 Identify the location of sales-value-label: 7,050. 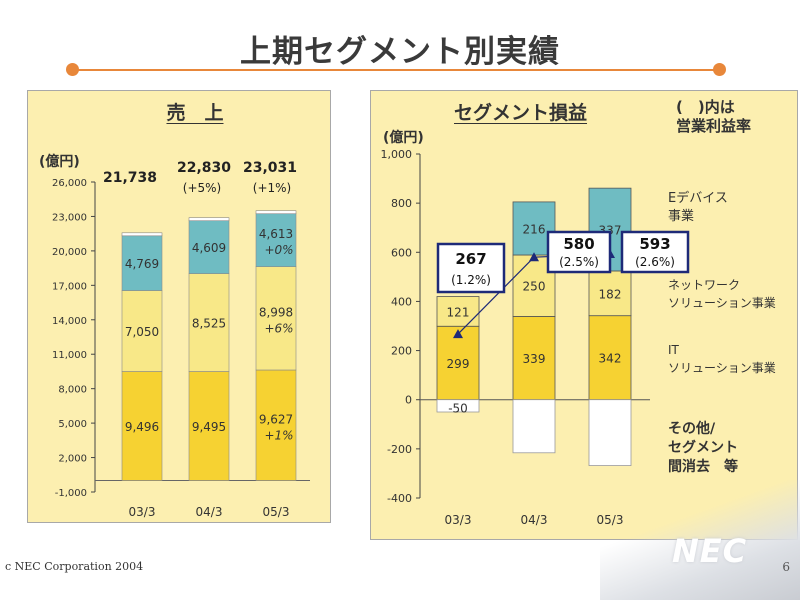
(142, 332).